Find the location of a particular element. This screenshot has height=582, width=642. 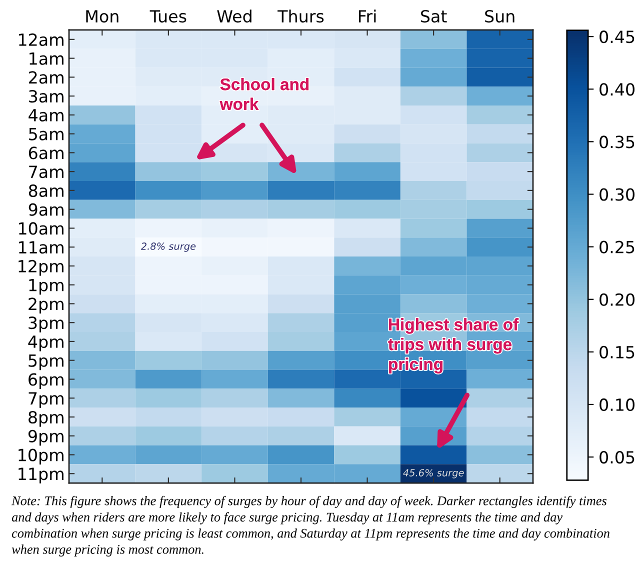

x-tick-label: Fri is located at coordinates (367, 16).